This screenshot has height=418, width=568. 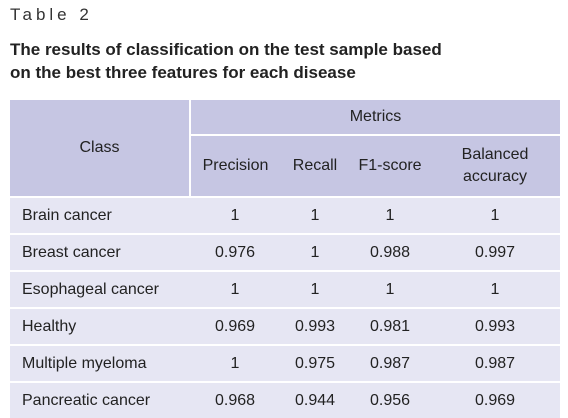 I want to click on class-cell: Healthy, so click(x=100, y=326).